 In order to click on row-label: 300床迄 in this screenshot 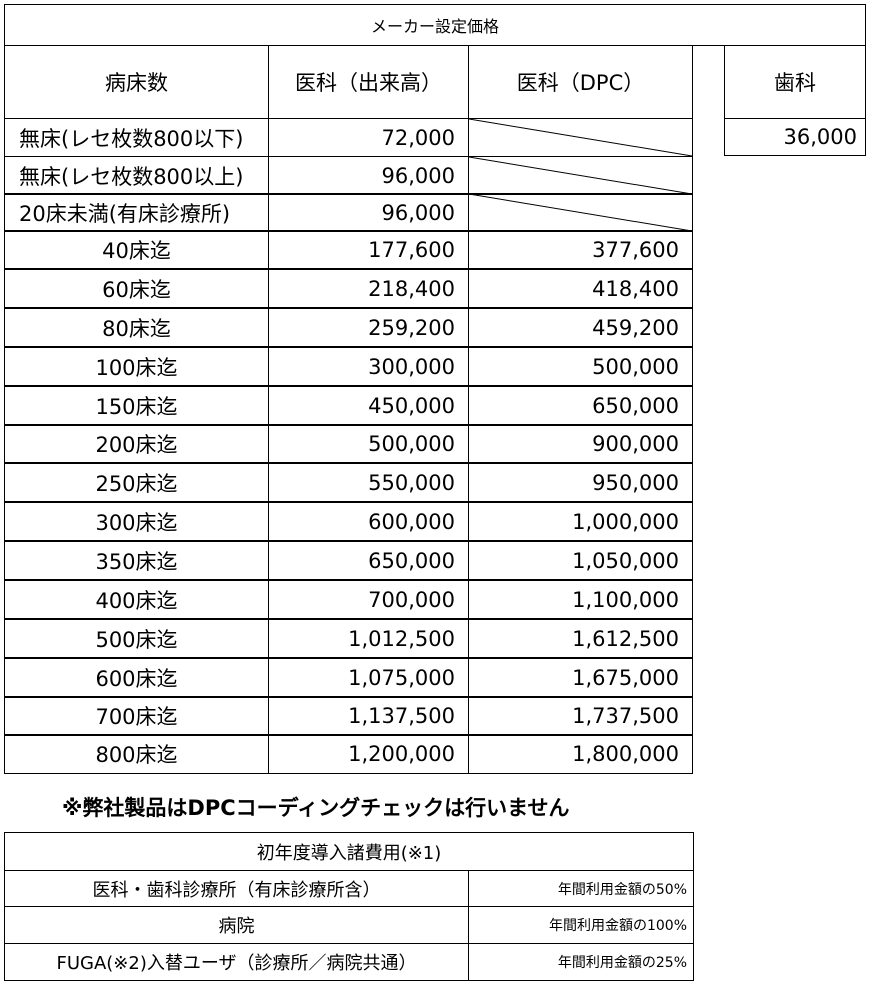, I will do `click(136, 521)`.